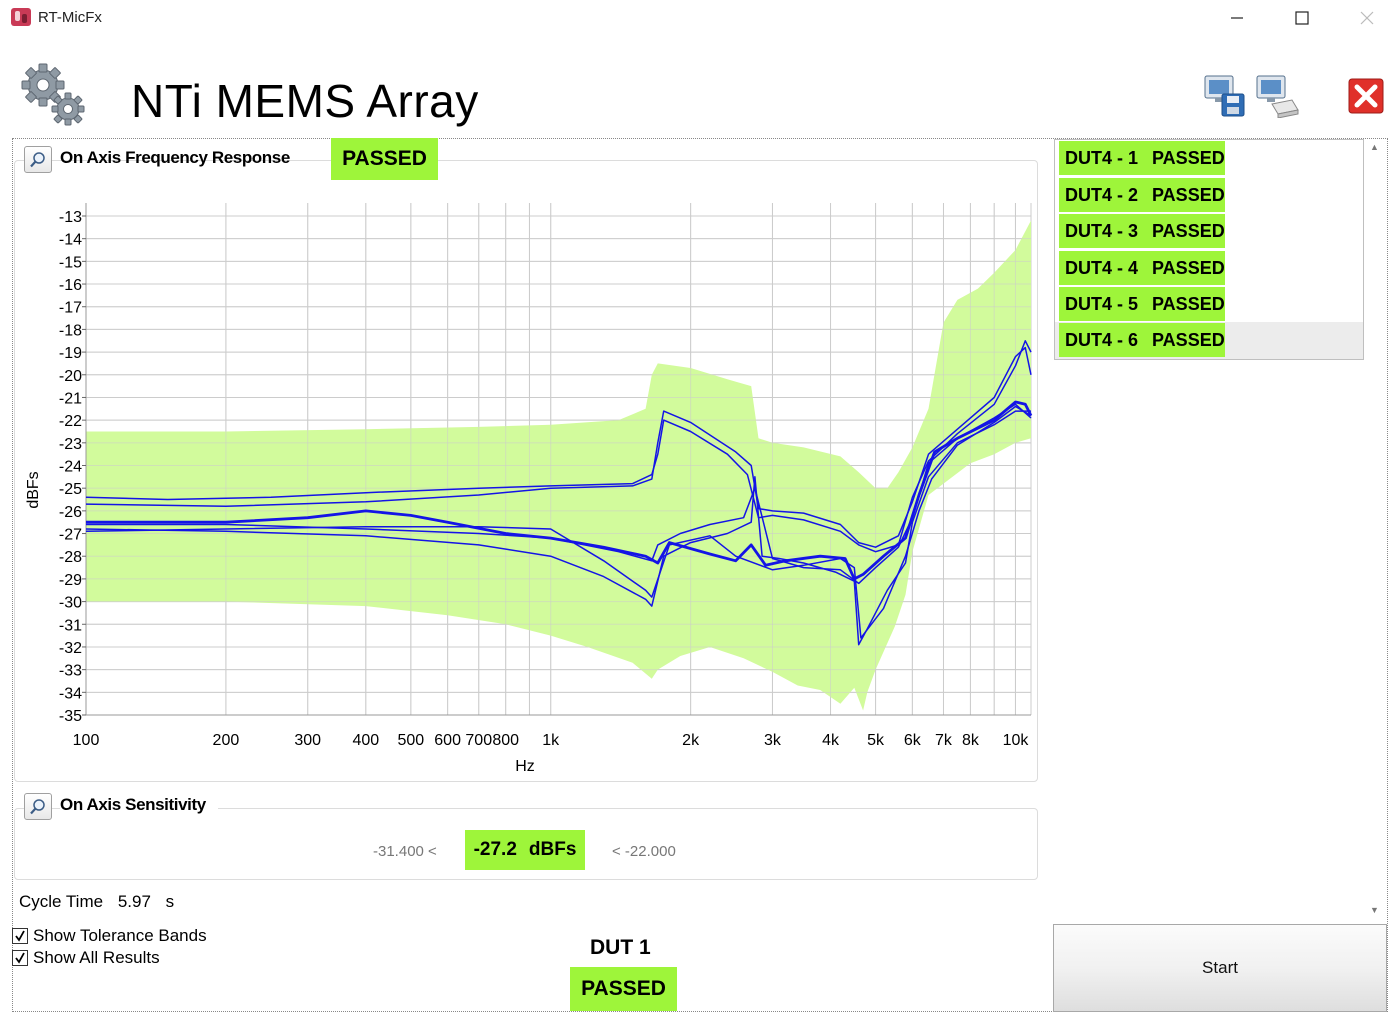 The height and width of the screenshot is (1021, 1397). What do you see at coordinates (226, 740) in the screenshot?
I see `x-tick-label: 200` at bounding box center [226, 740].